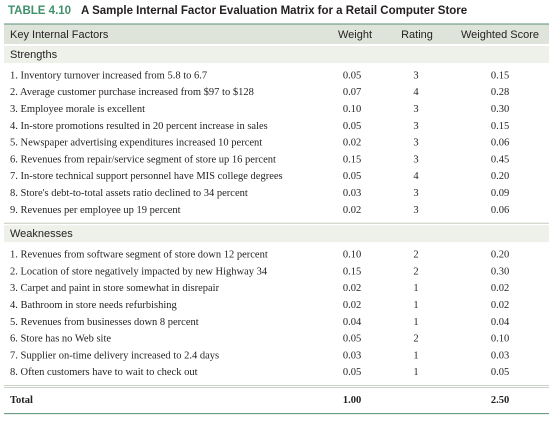 Image resolution: width=553 pixels, height=422 pixels. What do you see at coordinates (59, 35) in the screenshot?
I see `column-header: Key Internal Factors` at bounding box center [59, 35].